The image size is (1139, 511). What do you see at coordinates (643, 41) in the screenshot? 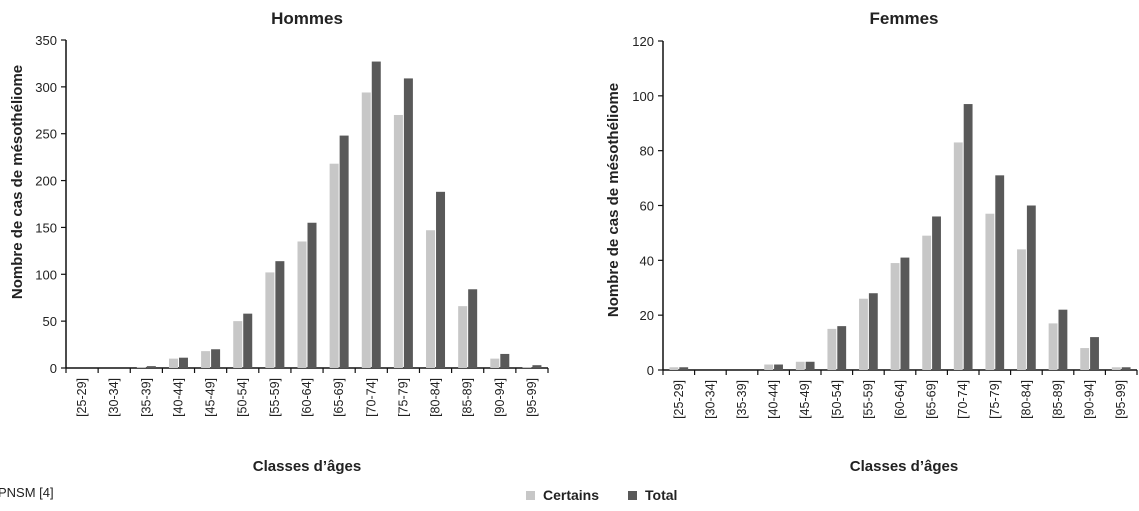
I see `y-tick-label: 120` at bounding box center [643, 41].